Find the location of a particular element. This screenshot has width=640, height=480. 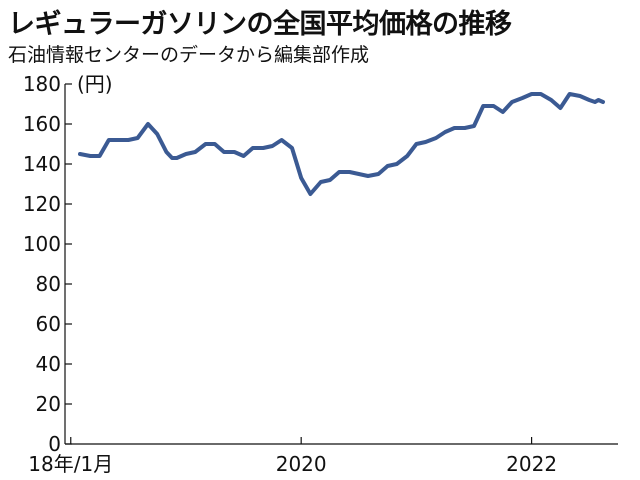

y-tick-label: 180 is located at coordinates (42, 84).